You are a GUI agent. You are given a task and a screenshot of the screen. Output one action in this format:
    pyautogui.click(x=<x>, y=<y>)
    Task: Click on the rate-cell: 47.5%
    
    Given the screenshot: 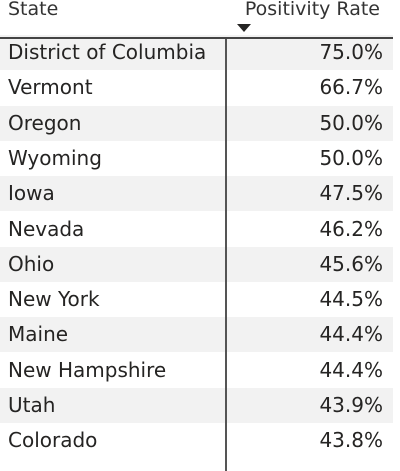 What is the action you would take?
    pyautogui.click(x=351, y=193)
    